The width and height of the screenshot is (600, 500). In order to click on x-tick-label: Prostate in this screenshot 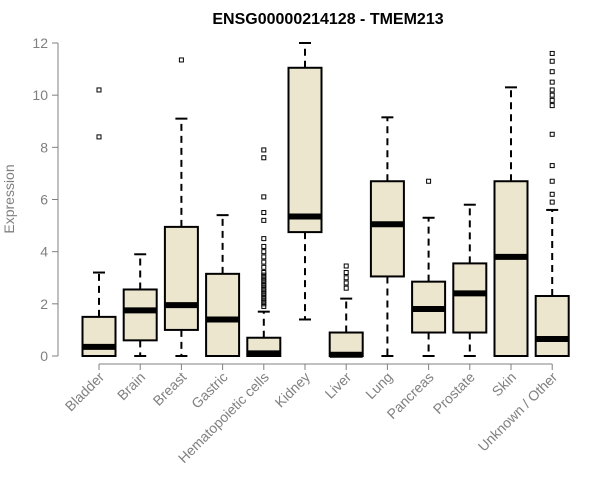, I will do `click(454, 393)`.